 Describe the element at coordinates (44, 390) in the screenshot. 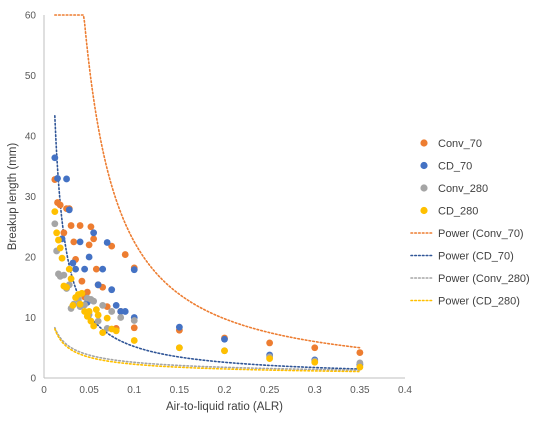

I see `x-tick-label: 0` at that location.